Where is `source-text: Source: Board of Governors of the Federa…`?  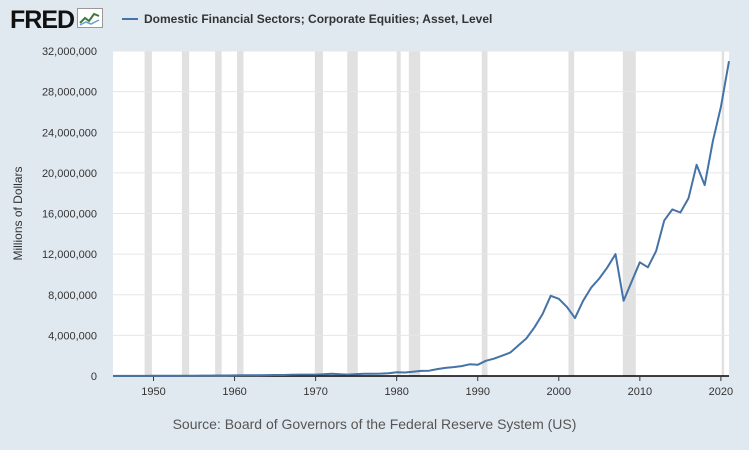
source-text: Source: Board of Governors of the Federa… is located at coordinates (374, 424).